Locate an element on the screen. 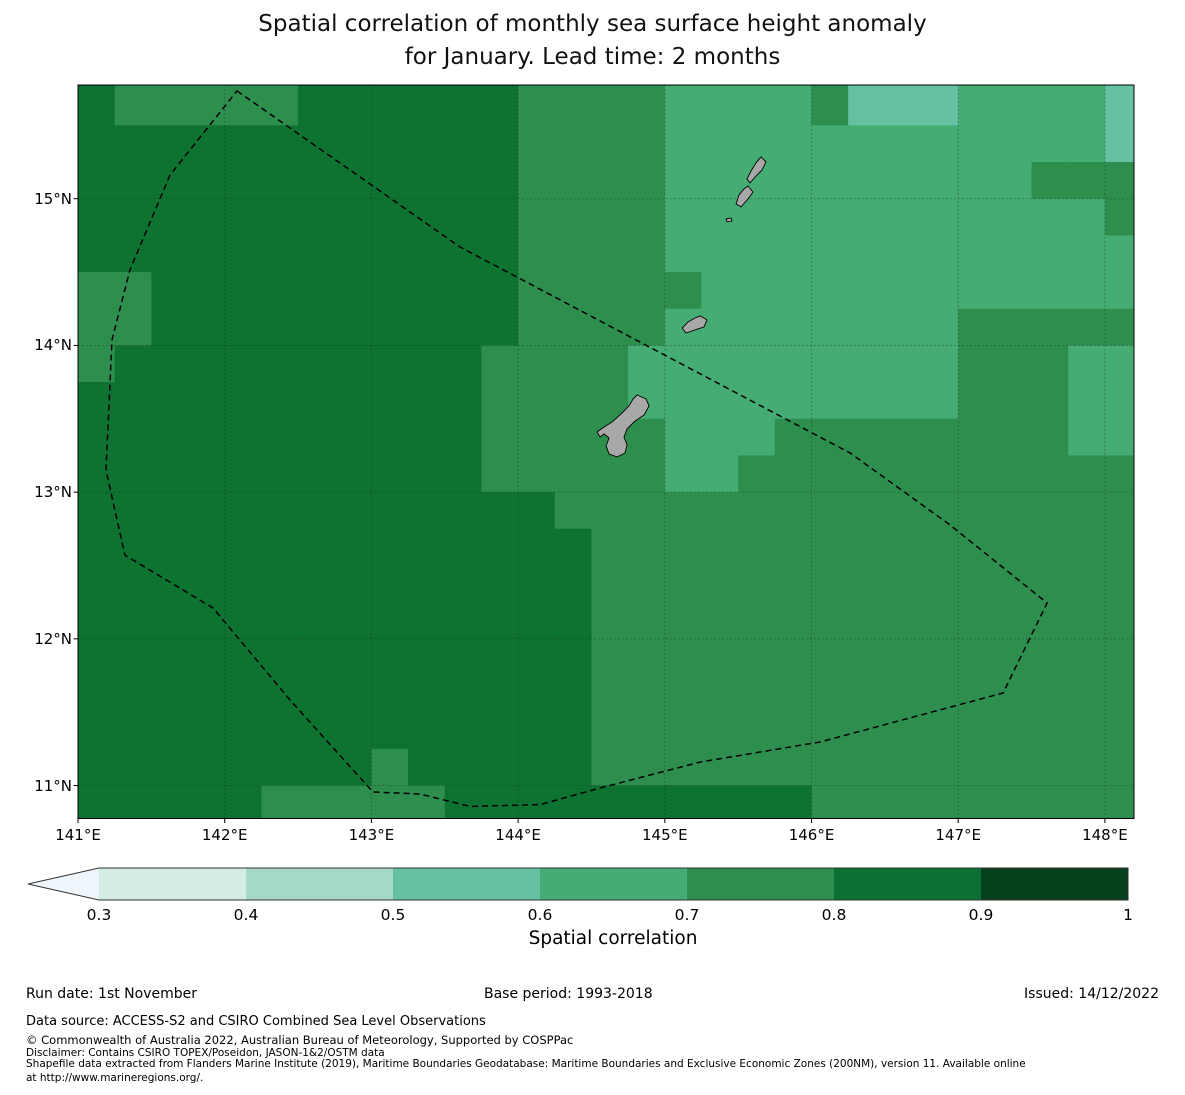 The height and width of the screenshot is (1095, 1185). colorbar-tick-0.7: 0.7 is located at coordinates (687, 915).